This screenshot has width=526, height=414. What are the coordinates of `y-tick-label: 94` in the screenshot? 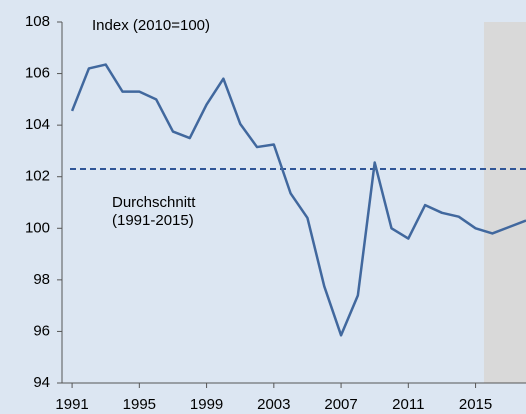 It's located at (41, 382).